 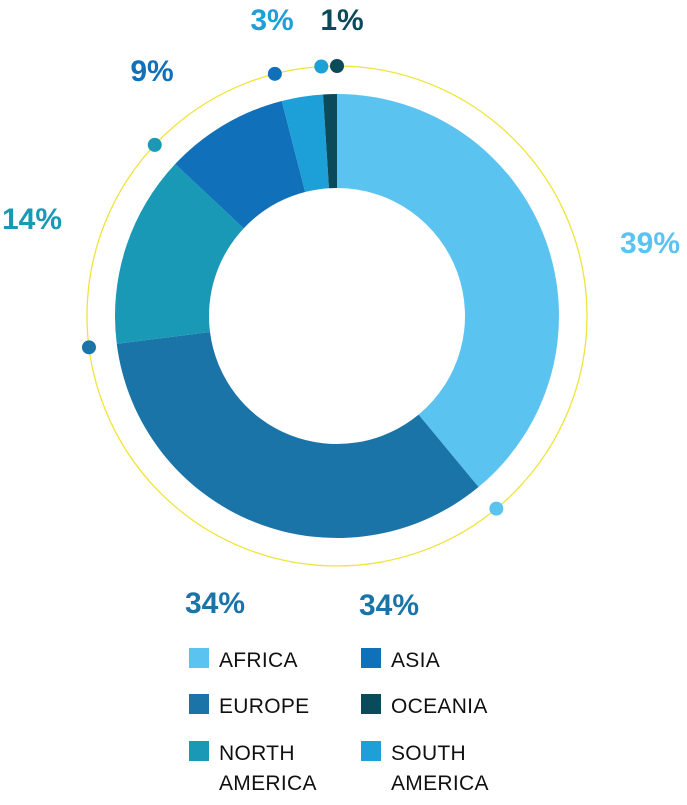 What do you see at coordinates (305, 143) in the screenshot?
I see `slice-south-america` at bounding box center [305, 143].